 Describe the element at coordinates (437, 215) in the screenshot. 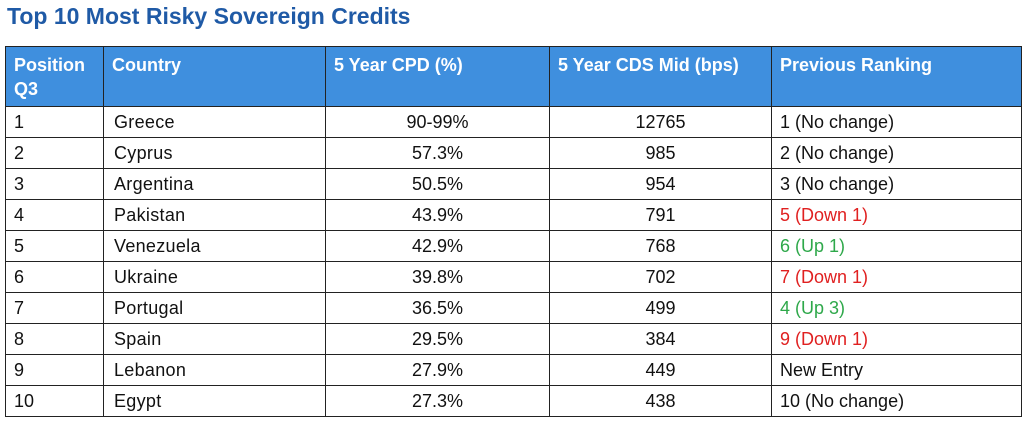

I see `cpd-cell: 43.9%` at that location.